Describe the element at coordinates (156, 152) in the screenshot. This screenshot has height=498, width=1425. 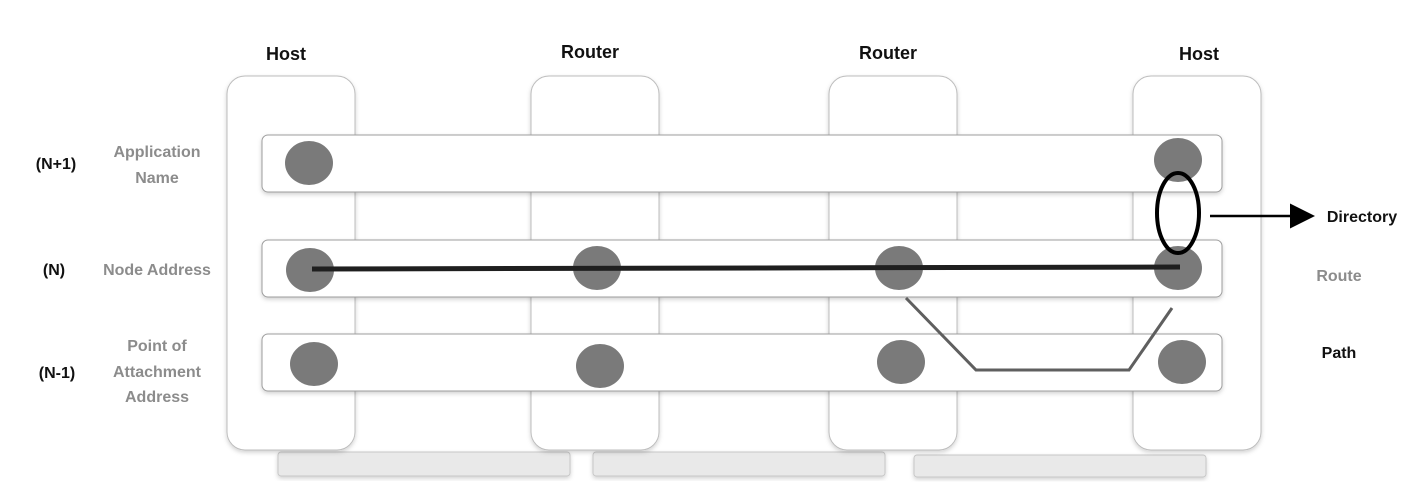
I see `layer-label-application-line-1: Application` at that location.